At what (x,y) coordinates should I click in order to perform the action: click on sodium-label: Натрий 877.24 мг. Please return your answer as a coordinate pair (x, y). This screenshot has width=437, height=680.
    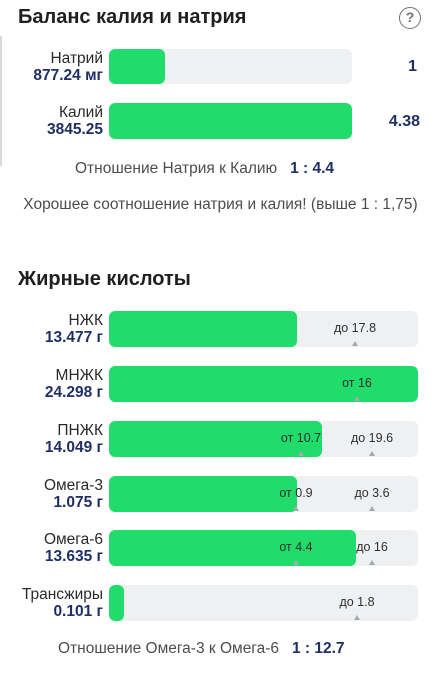
    Looking at the image, I should click on (68, 67).